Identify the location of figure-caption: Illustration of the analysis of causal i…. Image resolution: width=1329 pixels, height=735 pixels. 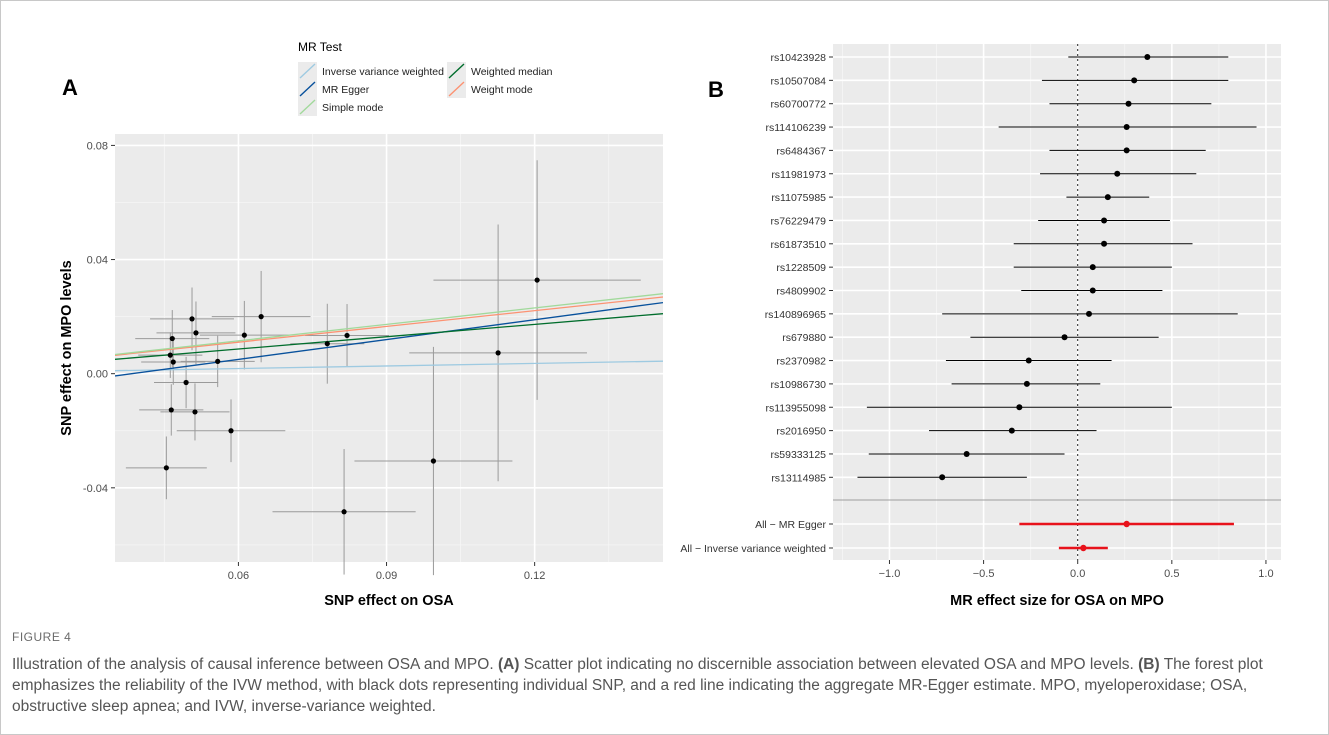
(662, 685).